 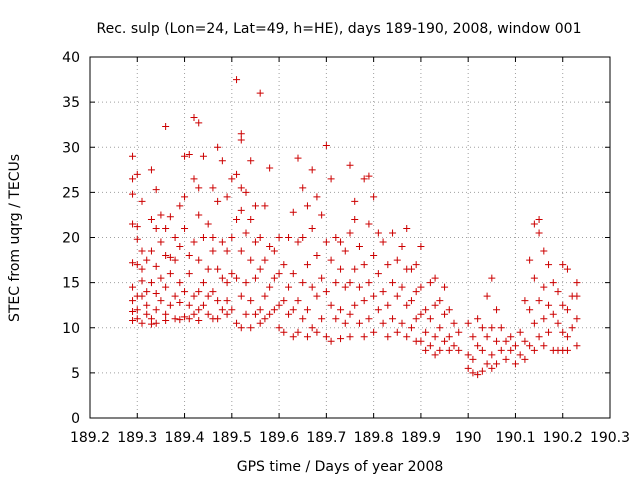 I want to click on y-tick-label: 40, so click(x=71, y=58).